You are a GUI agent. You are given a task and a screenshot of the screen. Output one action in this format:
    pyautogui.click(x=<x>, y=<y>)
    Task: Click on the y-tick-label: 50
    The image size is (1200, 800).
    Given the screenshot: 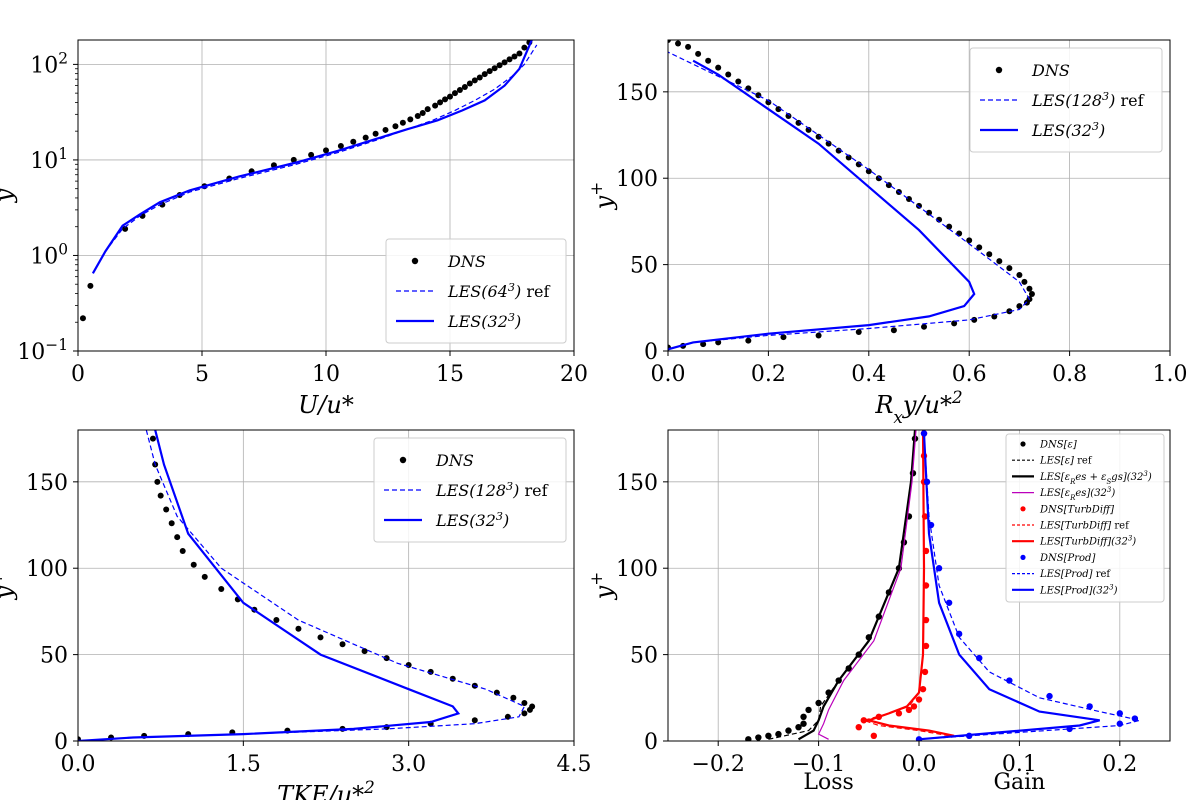 What is the action you would take?
    pyautogui.click(x=644, y=656)
    